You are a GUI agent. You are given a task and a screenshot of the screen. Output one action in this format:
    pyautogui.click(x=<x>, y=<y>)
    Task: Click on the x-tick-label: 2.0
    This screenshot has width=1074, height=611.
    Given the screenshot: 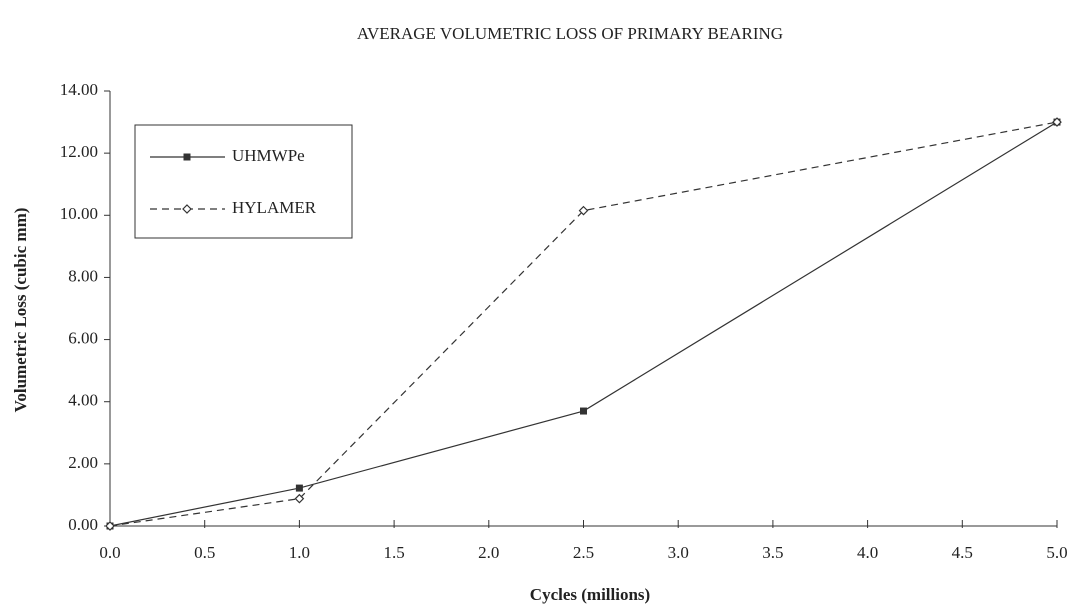 What is the action you would take?
    pyautogui.click(x=488, y=552)
    